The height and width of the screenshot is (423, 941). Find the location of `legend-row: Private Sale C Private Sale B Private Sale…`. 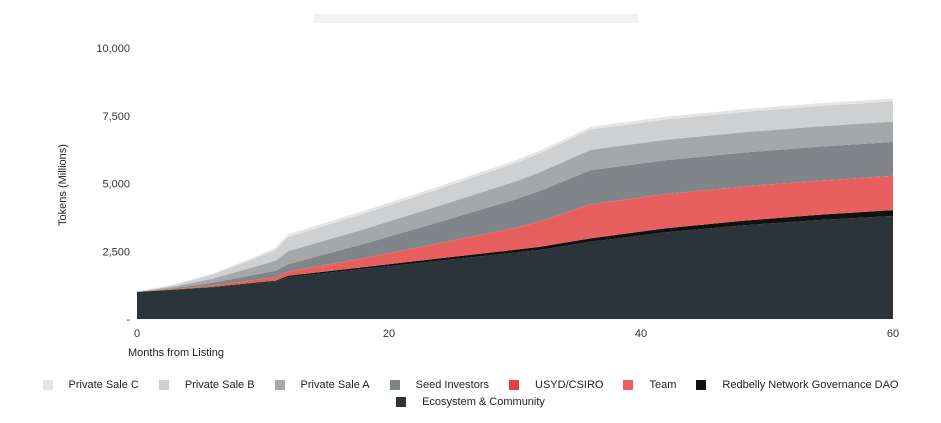

legend-row: Private Sale C Private Sale B Private Sale… is located at coordinates (470, 385).